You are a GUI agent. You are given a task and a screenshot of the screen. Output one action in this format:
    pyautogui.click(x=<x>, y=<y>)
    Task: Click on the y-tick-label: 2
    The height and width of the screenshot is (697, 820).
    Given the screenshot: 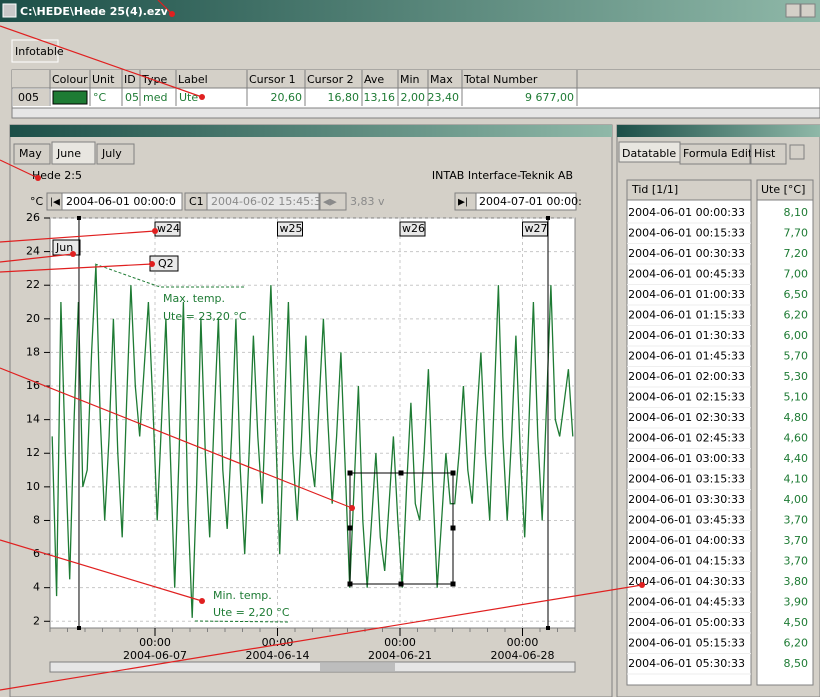 What is the action you would take?
    pyautogui.click(x=36, y=620)
    